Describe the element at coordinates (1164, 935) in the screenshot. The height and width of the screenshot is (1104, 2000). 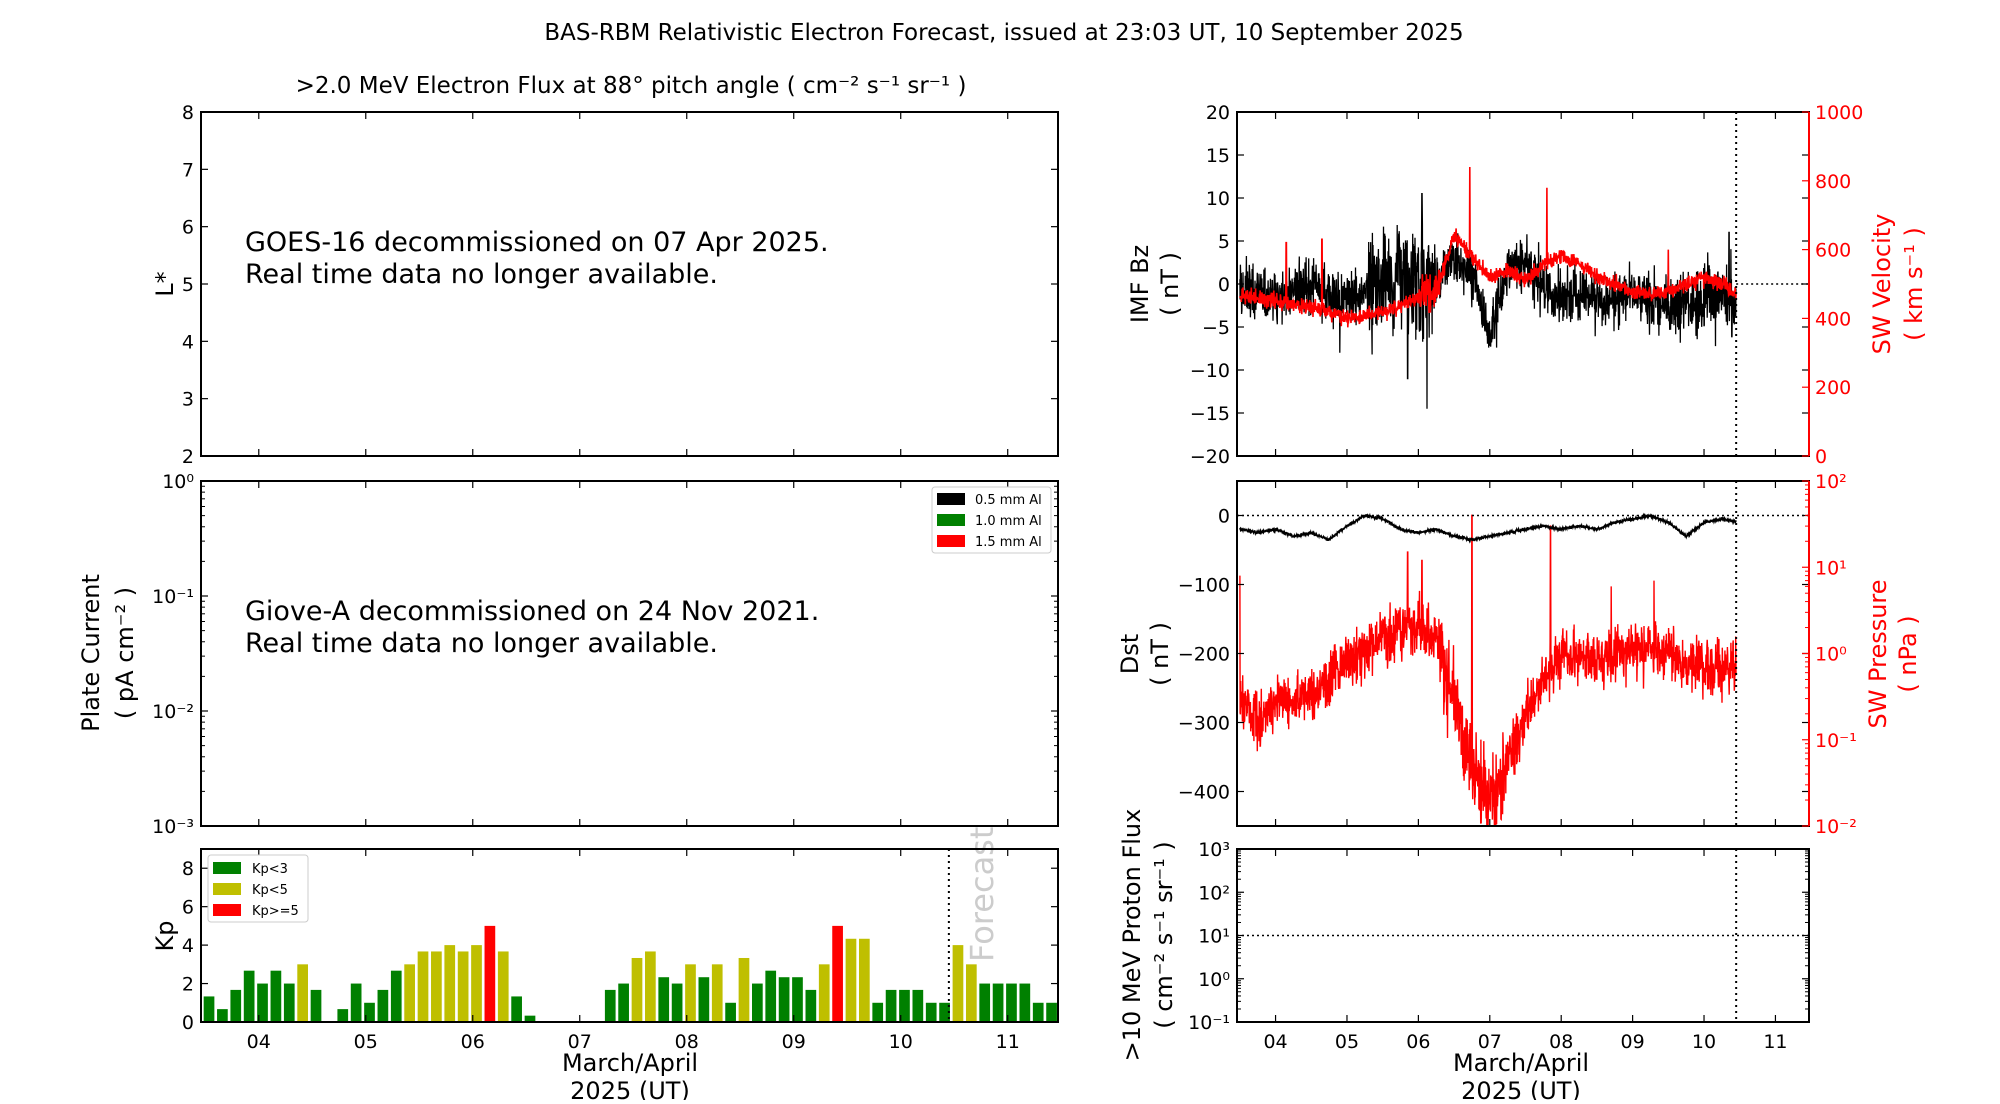
I see `proton-flux-unit-label: ( cm⁻² s⁻¹ sr⁻¹ )` at that location.